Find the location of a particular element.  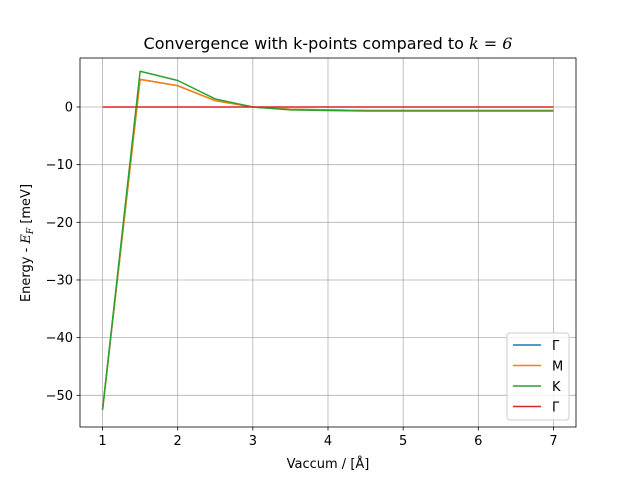

legend-label: K is located at coordinates (556, 387).